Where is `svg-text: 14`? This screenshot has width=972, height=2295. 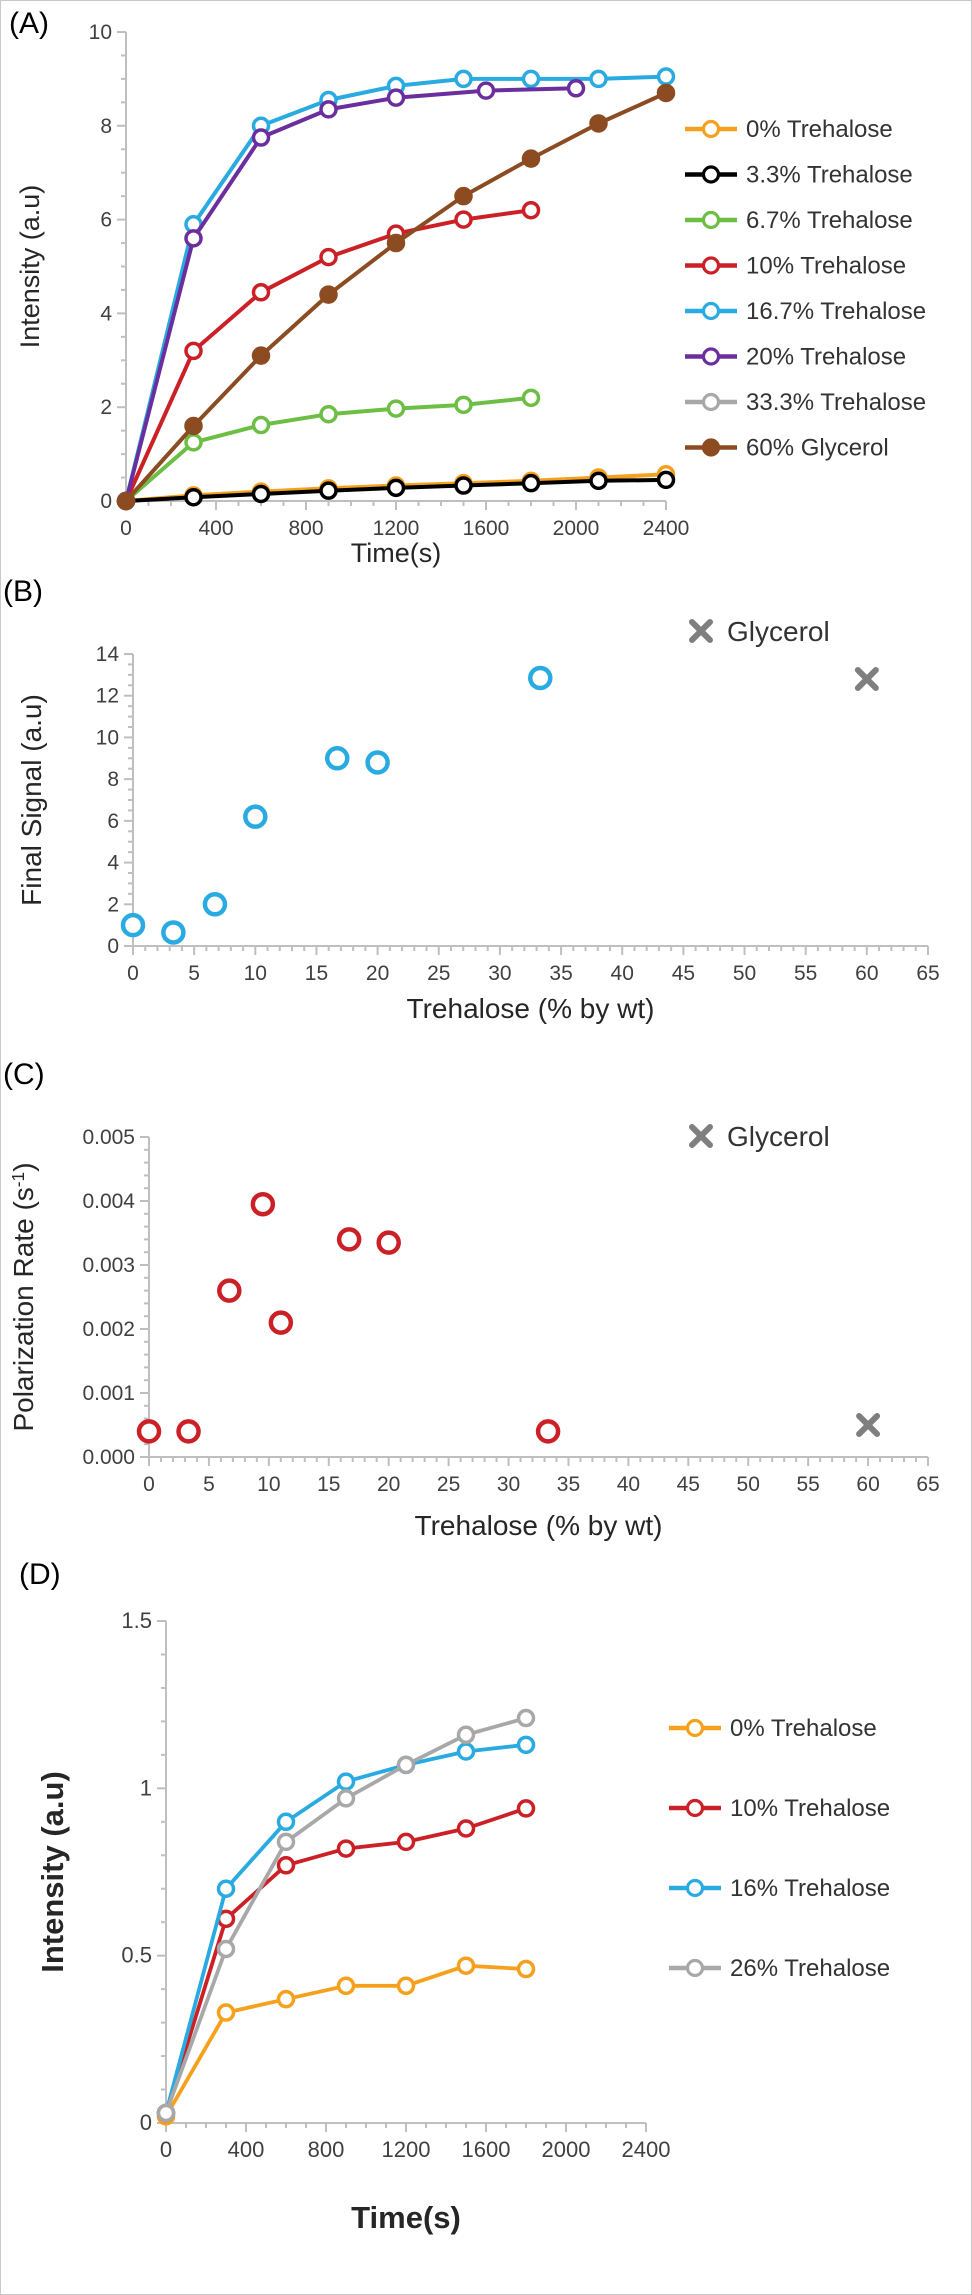 svg-text: 14 is located at coordinates (108, 654).